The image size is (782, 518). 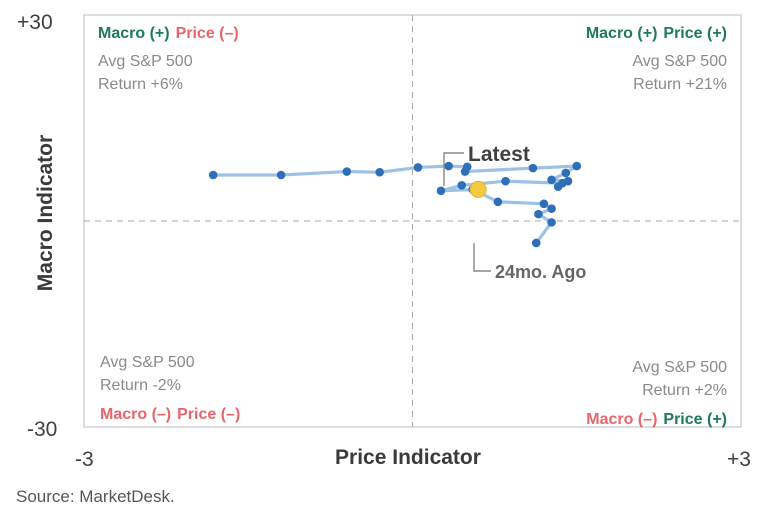 What do you see at coordinates (739, 459) in the screenshot?
I see `x-tick-right: +3` at bounding box center [739, 459].